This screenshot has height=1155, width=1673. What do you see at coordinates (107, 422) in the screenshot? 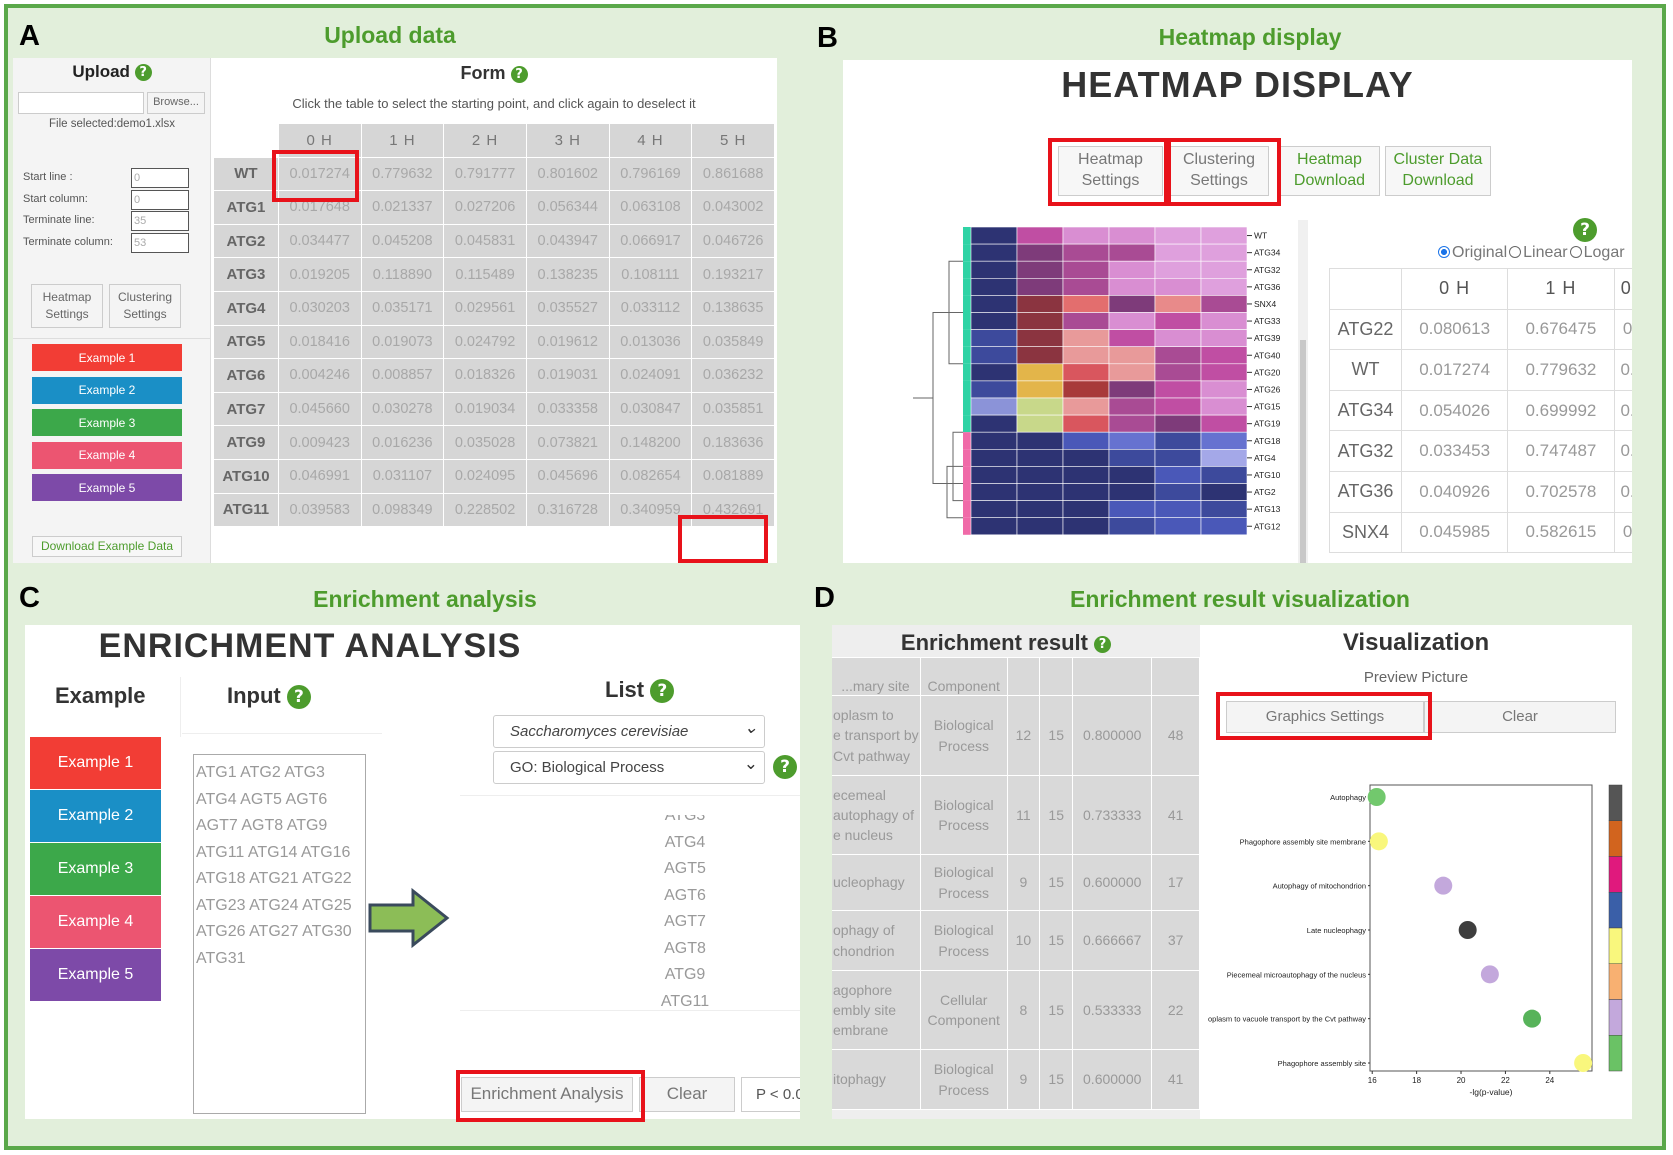
I see `example-3-button: Example 3` at bounding box center [107, 422].